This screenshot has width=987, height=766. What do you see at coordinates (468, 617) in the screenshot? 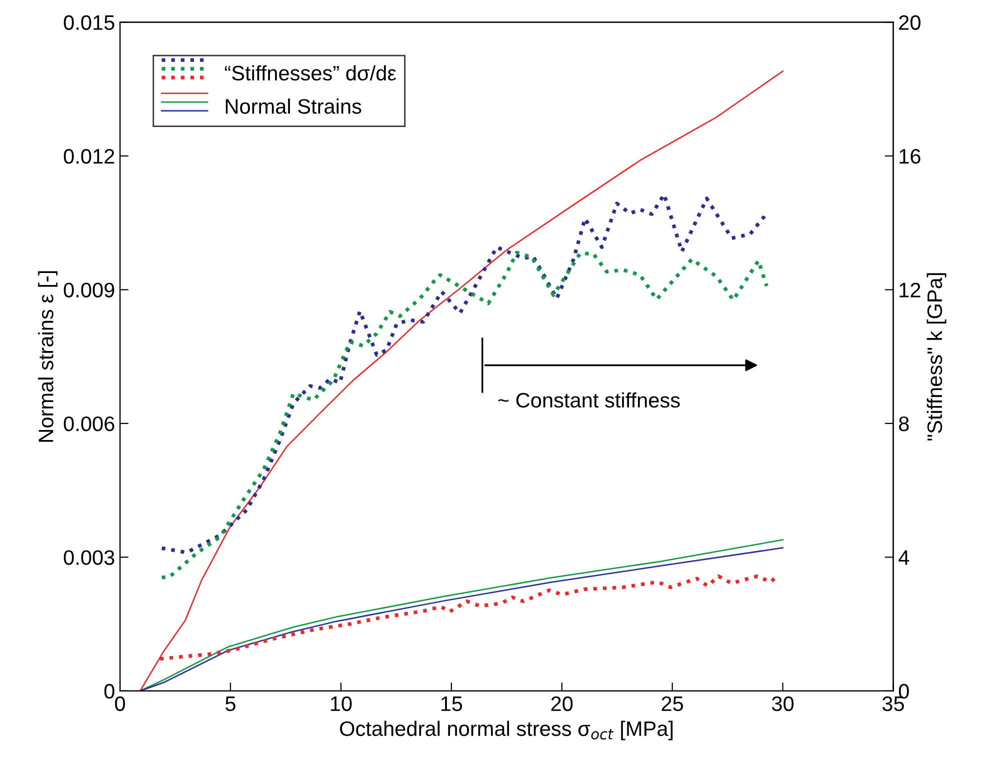
I see `line-series` at bounding box center [468, 617].